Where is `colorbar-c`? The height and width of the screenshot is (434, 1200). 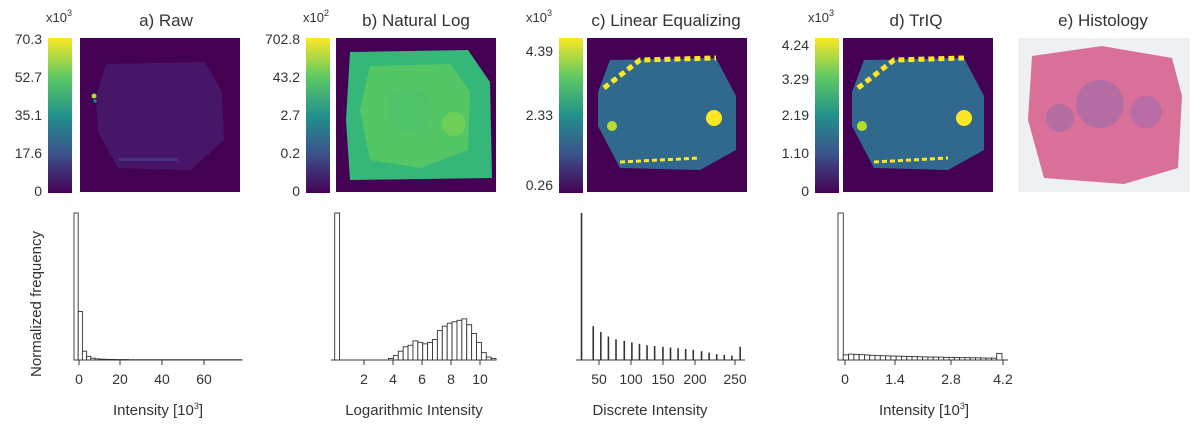 colorbar-c is located at coordinates (571, 115).